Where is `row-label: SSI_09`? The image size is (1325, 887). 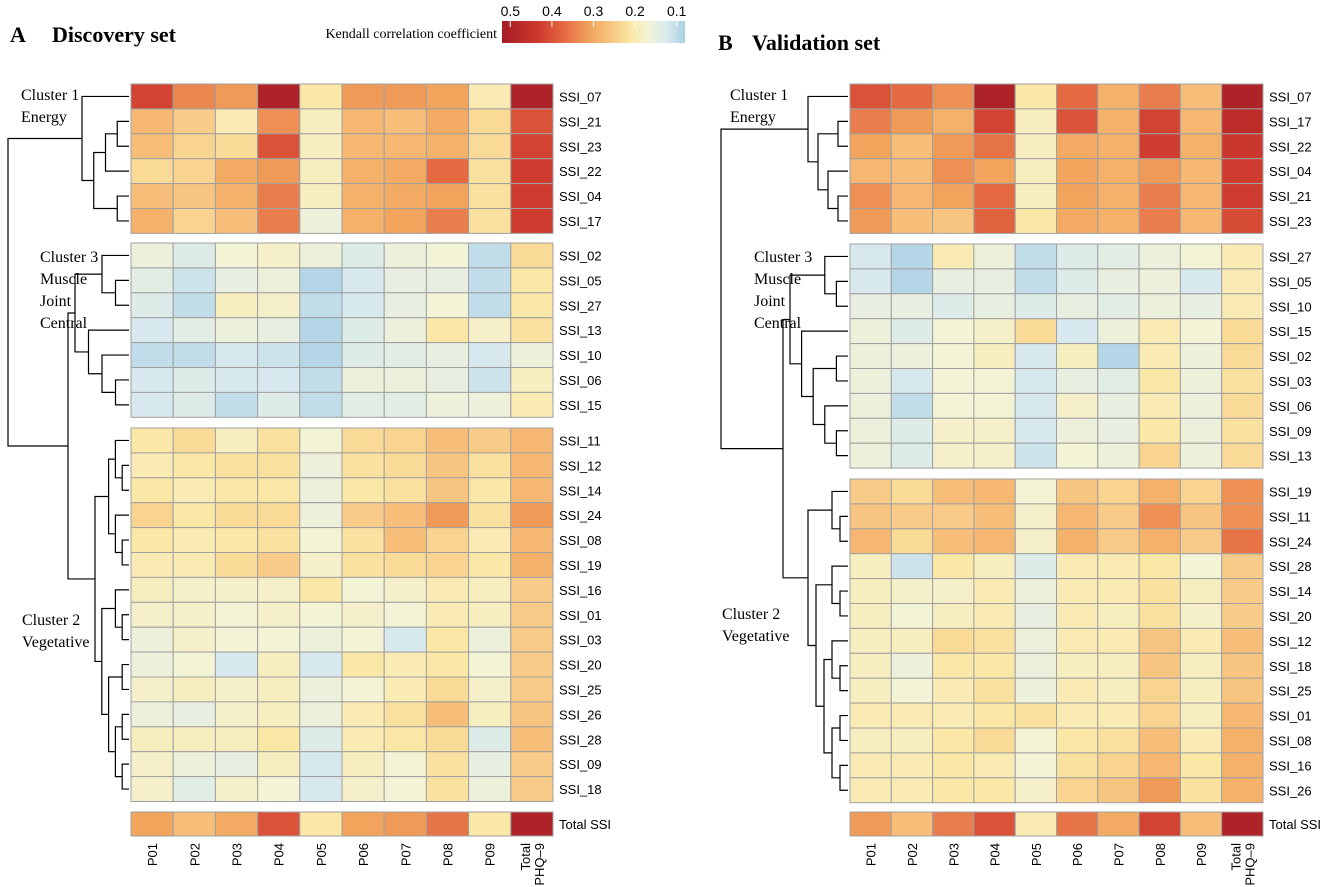
row-label: SSI_09 is located at coordinates (1290, 431).